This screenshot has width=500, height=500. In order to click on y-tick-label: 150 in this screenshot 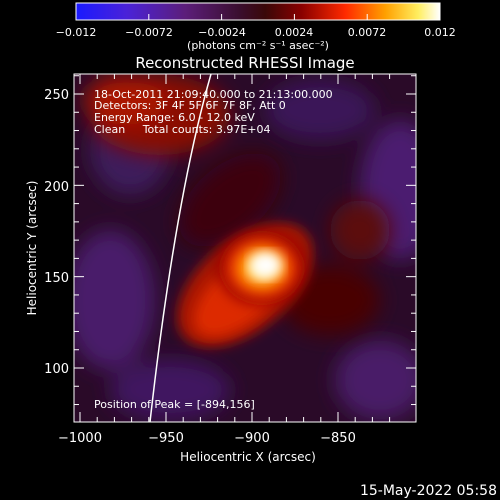, I will do `click(56, 278)`.